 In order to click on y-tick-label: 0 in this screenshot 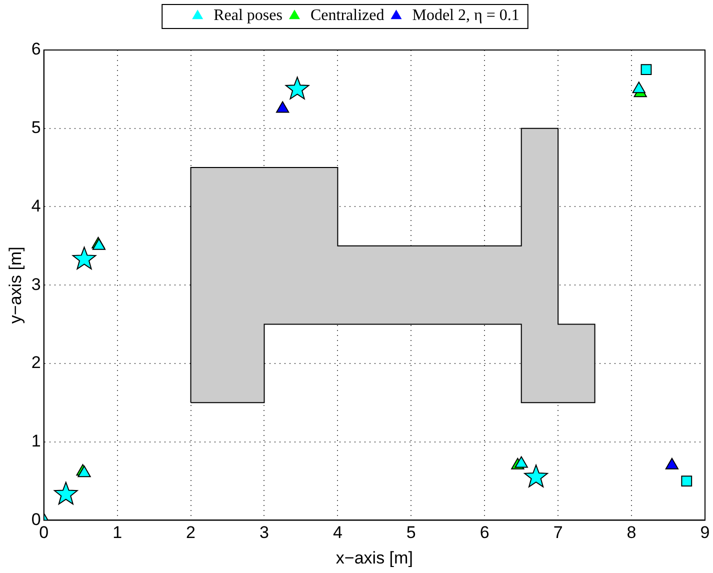, I will do `click(36, 519)`.